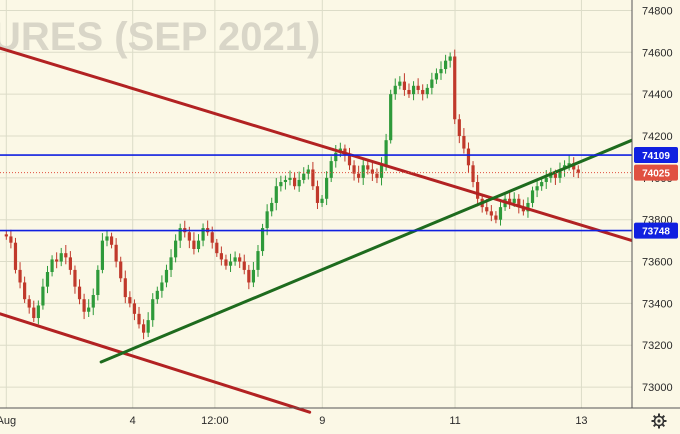  What do you see at coordinates (656, 156) in the screenshot?
I see `upper-level-text: 74109` at bounding box center [656, 156].